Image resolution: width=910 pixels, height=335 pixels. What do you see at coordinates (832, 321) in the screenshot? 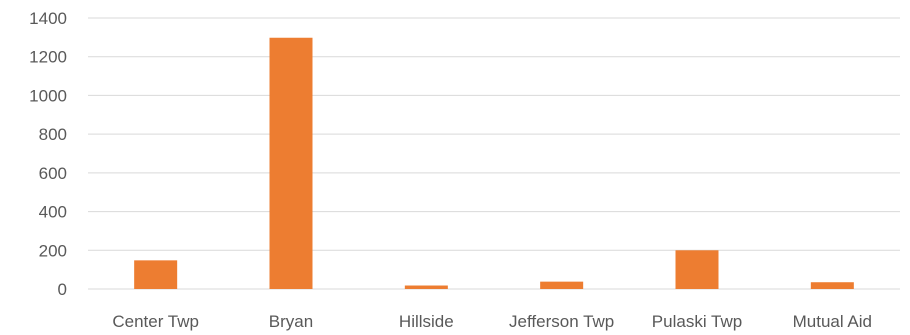
I see `x-tick-label: Mutual Aid` at bounding box center [832, 321].